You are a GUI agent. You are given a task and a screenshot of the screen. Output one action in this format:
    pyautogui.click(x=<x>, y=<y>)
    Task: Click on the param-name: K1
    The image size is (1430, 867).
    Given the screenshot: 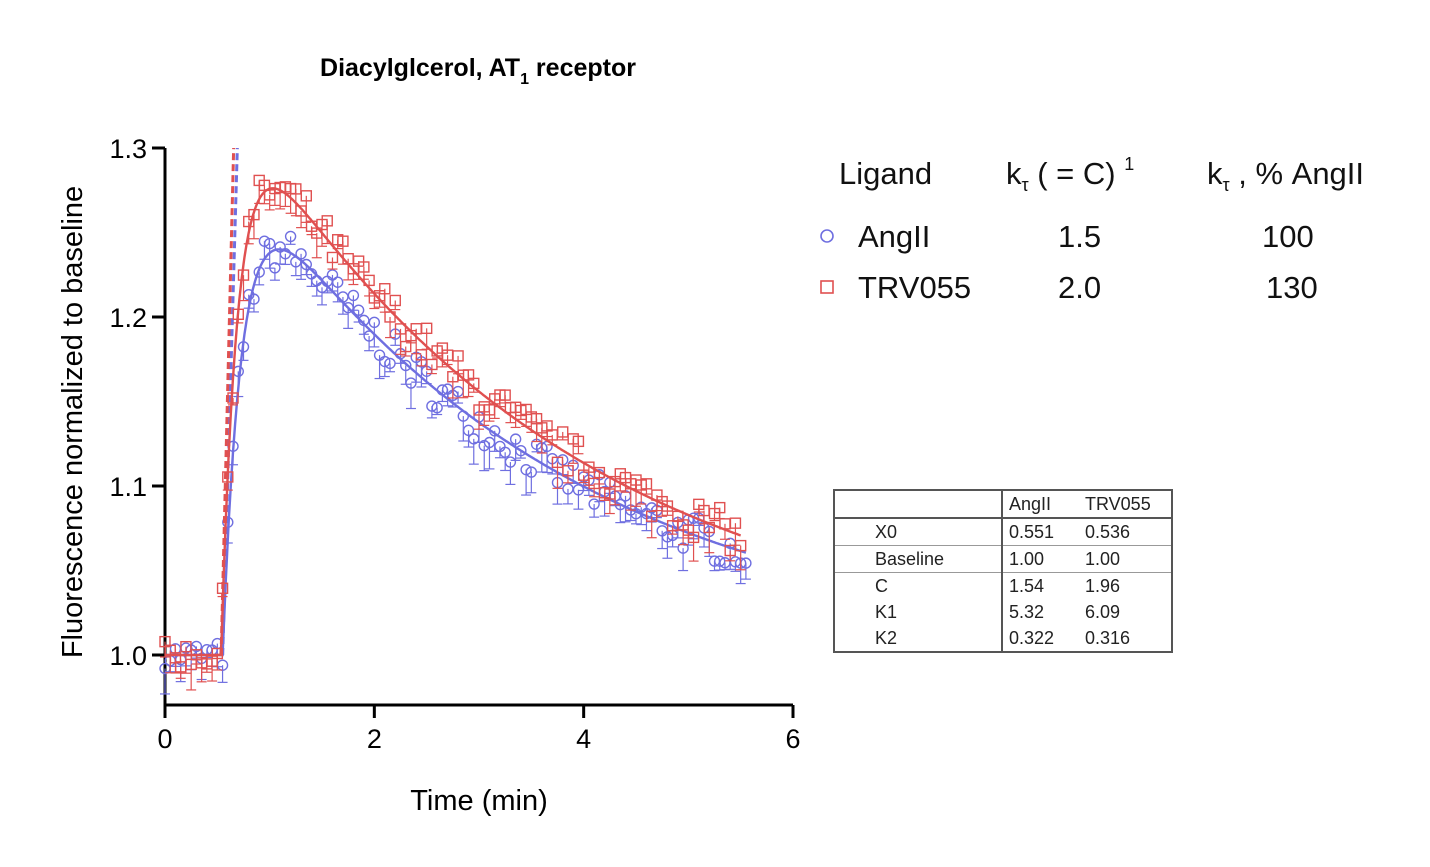 What is the action you would take?
    pyautogui.click(x=918, y=612)
    